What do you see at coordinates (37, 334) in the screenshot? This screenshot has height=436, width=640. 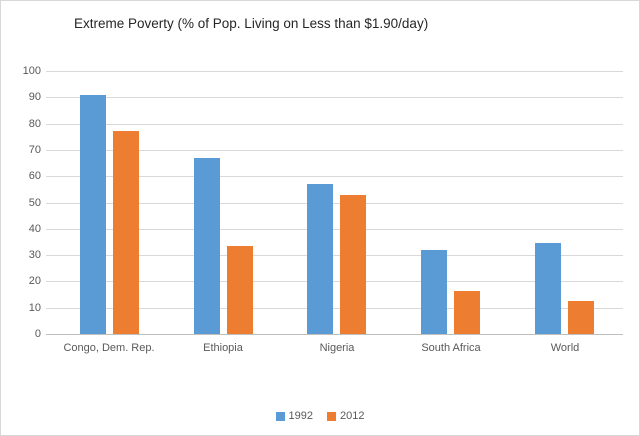 I see `y-tick-label: 0` at bounding box center [37, 334].